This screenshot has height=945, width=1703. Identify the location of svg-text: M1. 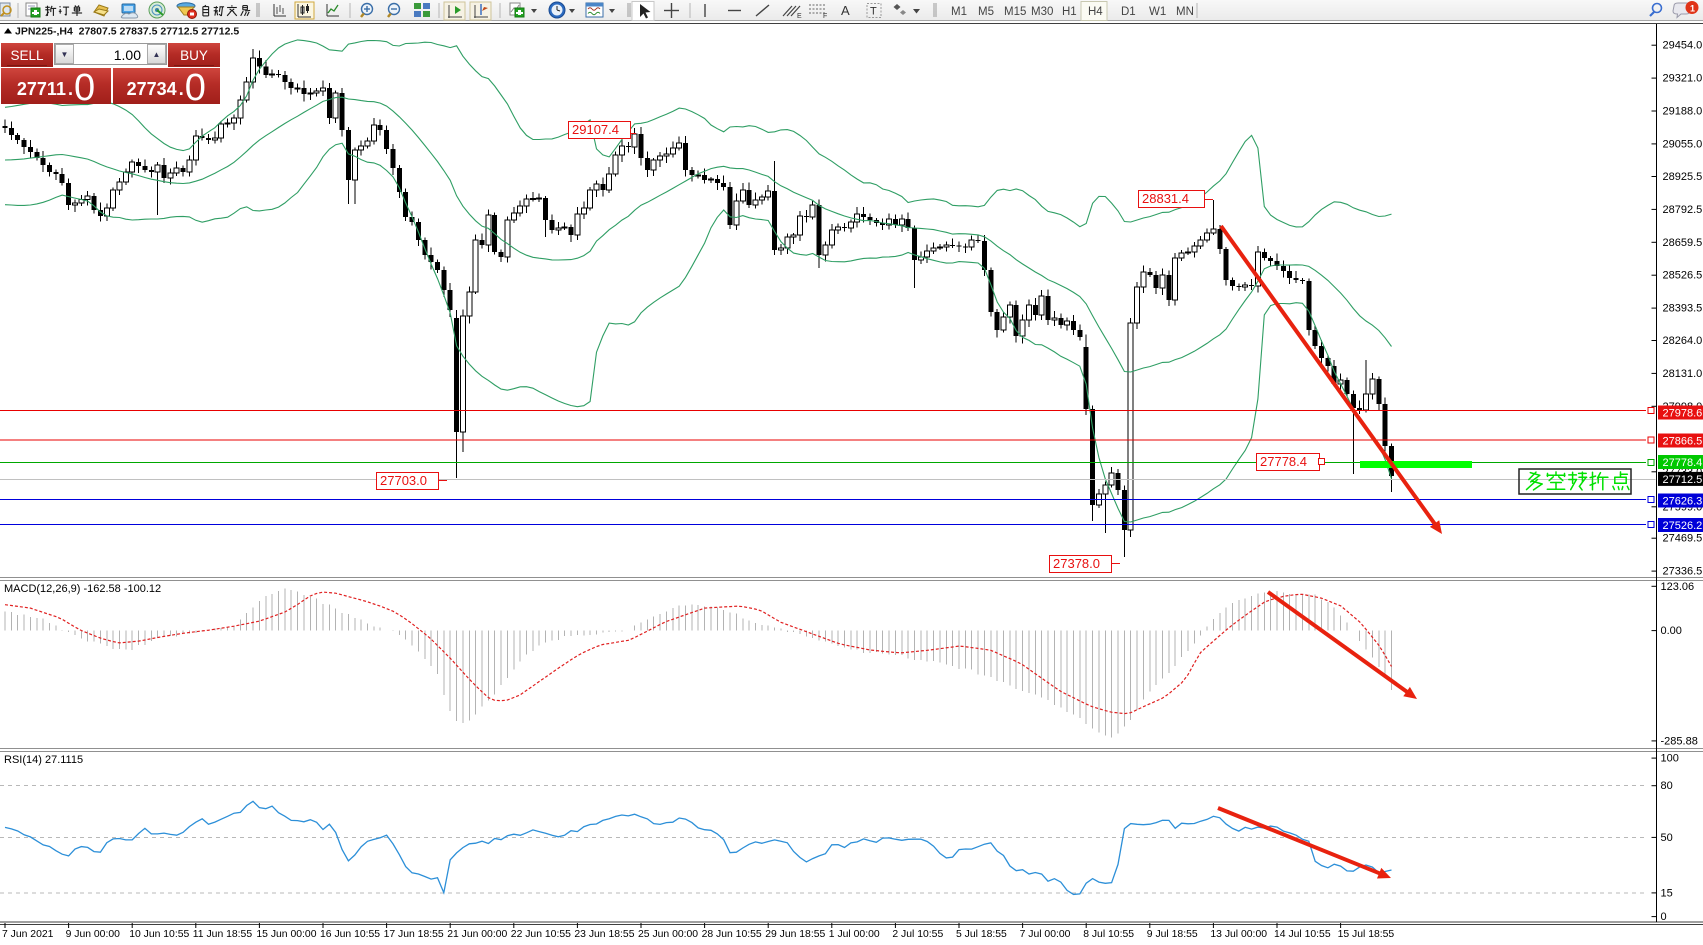
(959, 12).